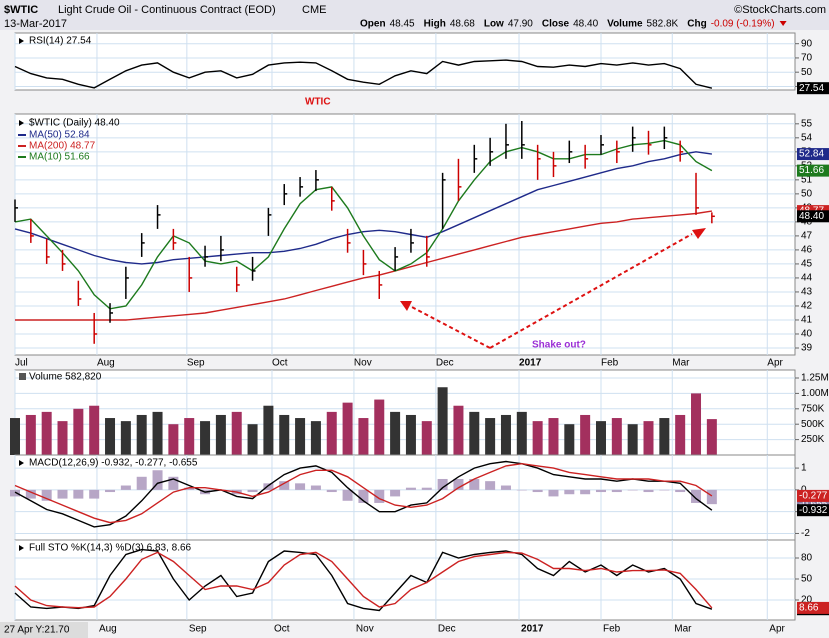  Describe the element at coordinates (807, 123) in the screenshot. I see `y-tick-label: 55` at that location.